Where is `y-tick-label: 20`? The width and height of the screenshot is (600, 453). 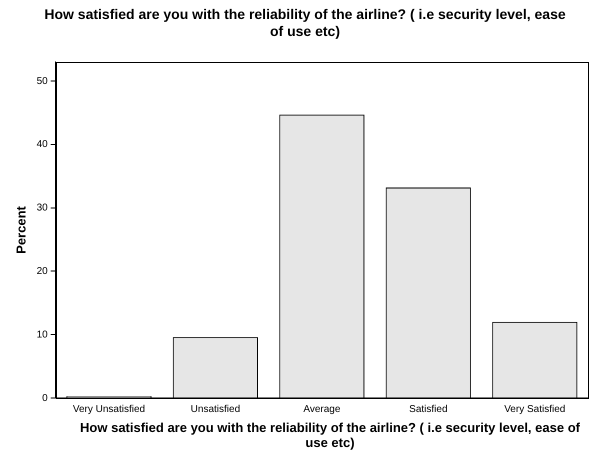
y-tick-label: 20 is located at coordinates (42, 271).